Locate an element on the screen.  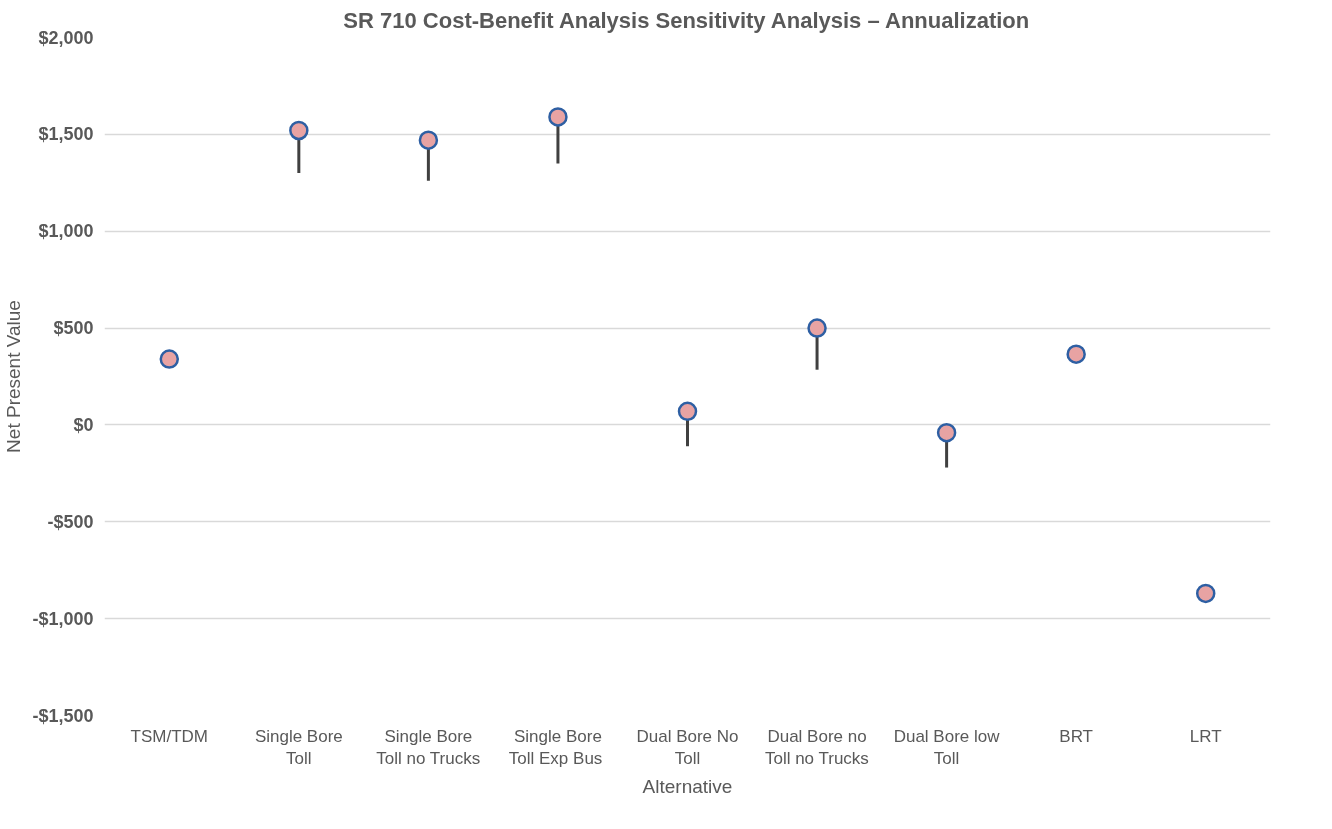
x-tick-label: TSM/TDM is located at coordinates (169, 736).